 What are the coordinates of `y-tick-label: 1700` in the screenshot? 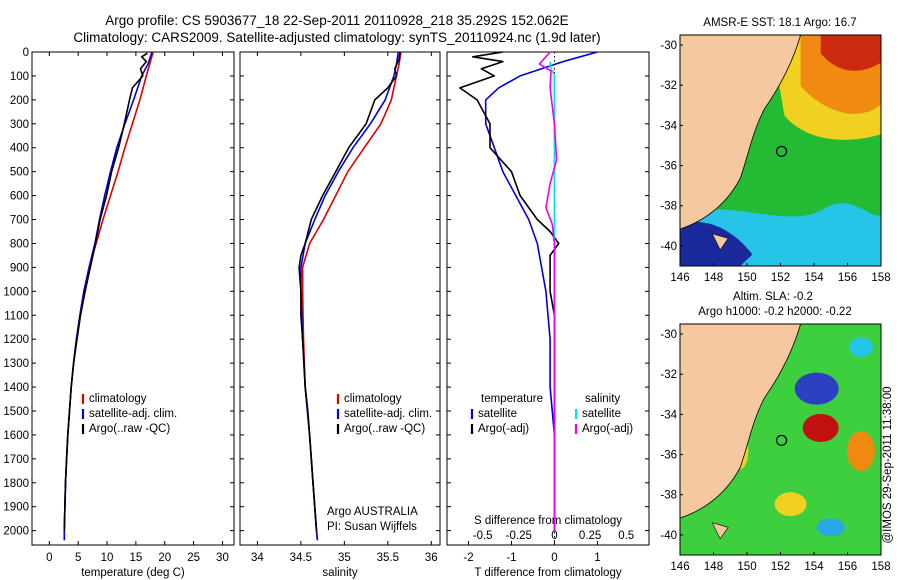 It's located at (16, 460).